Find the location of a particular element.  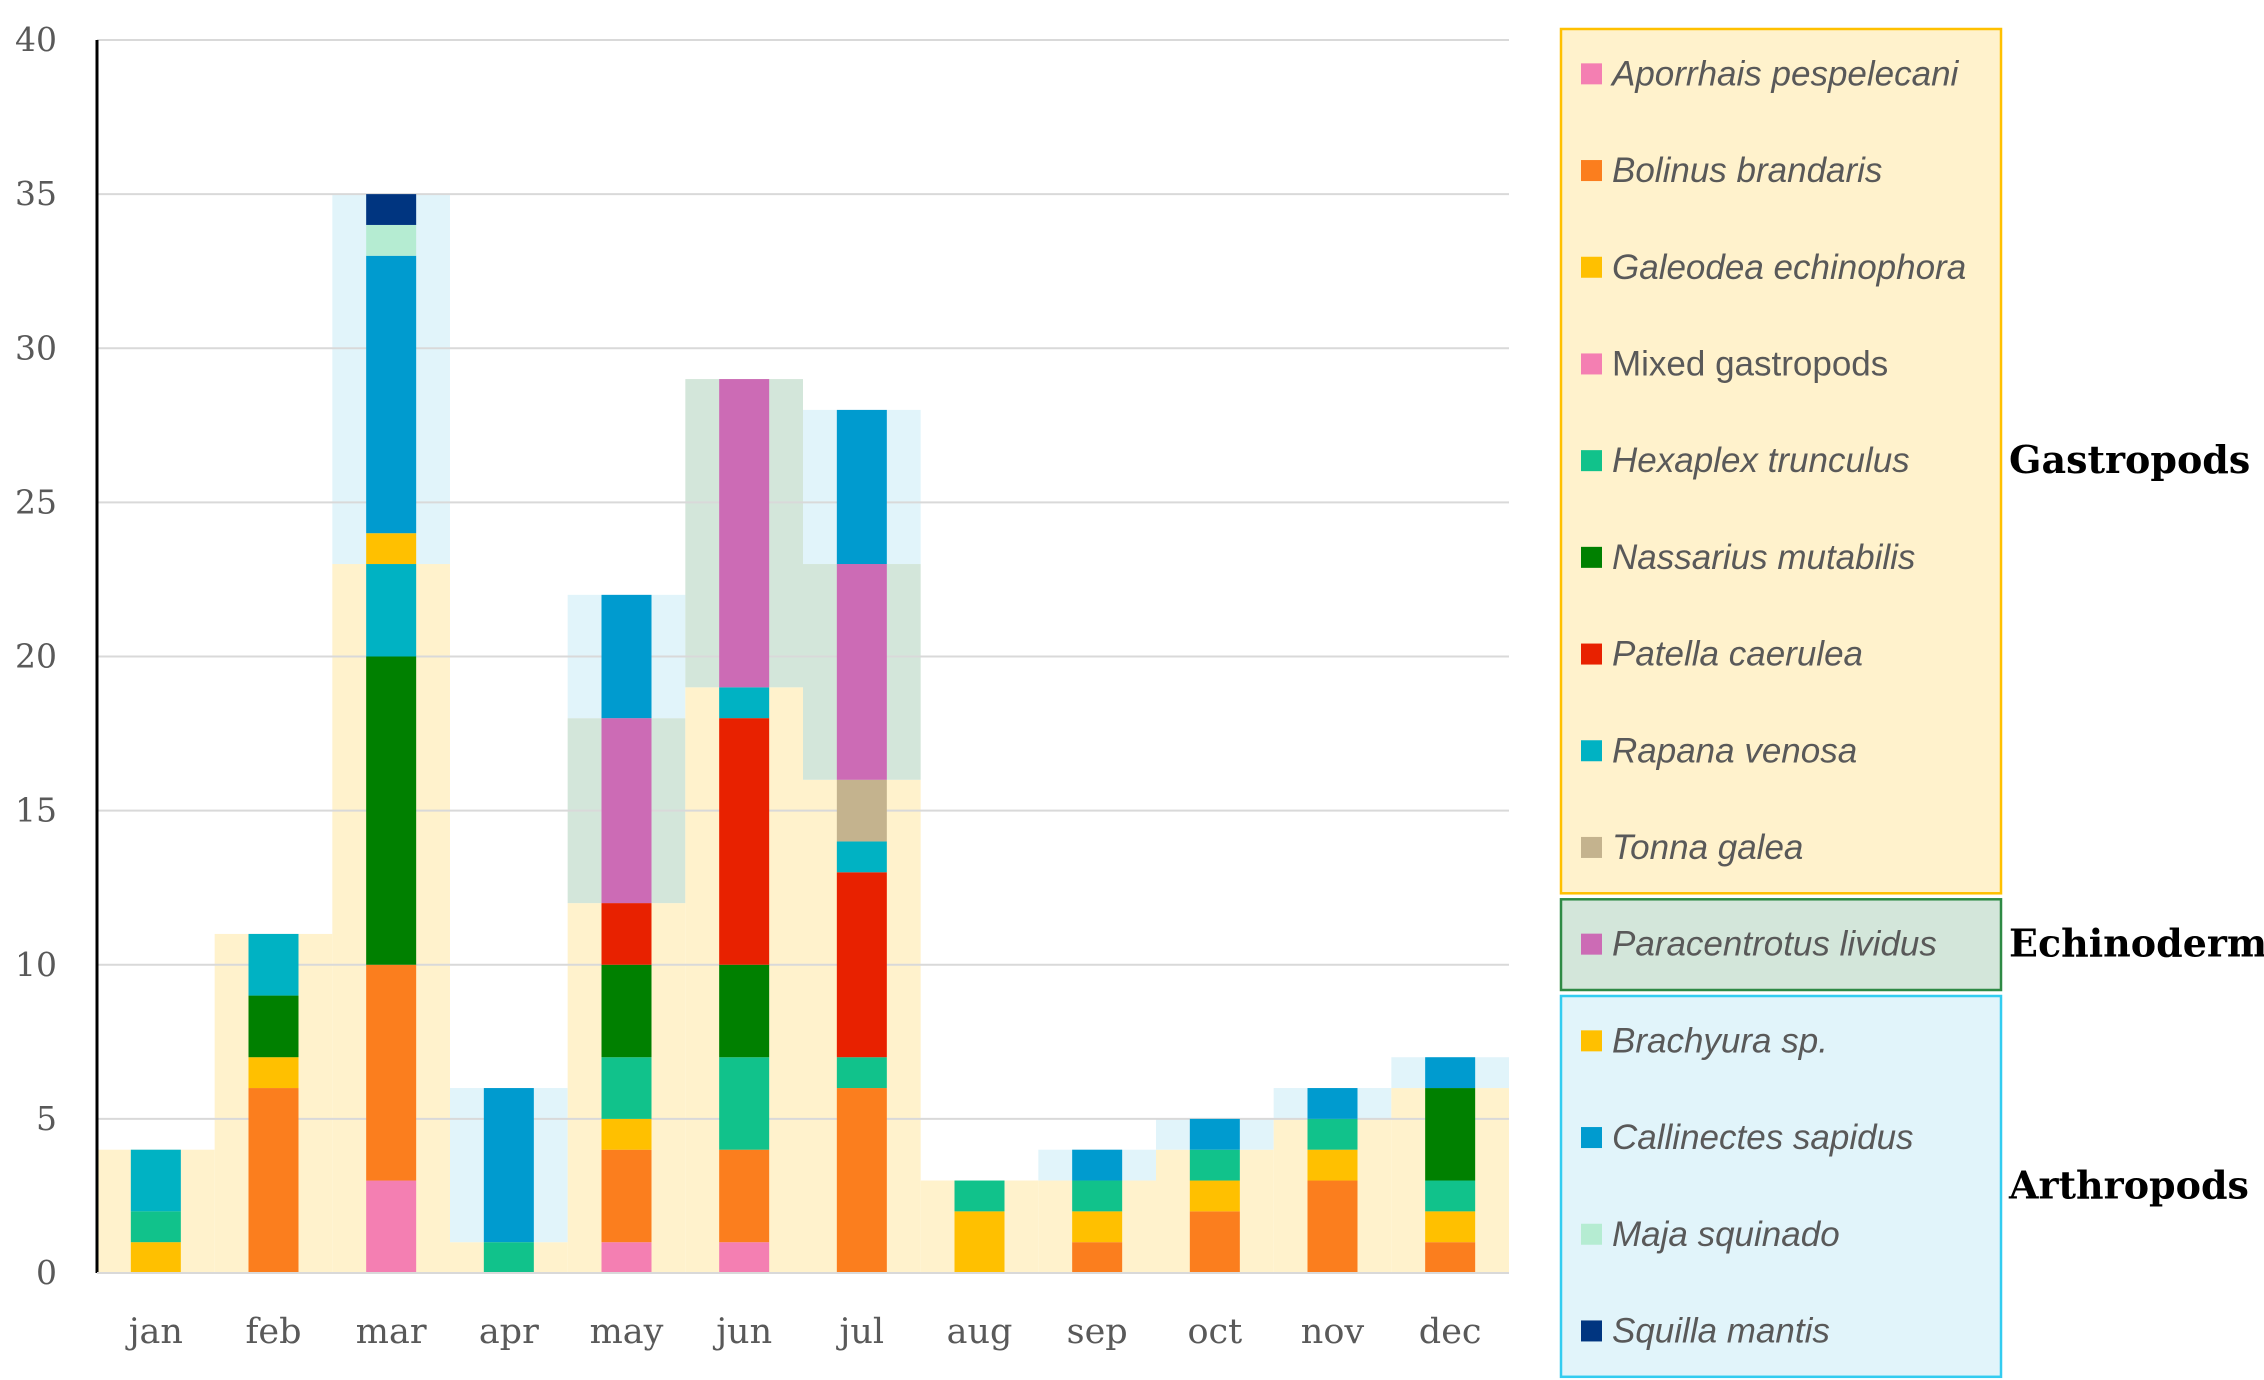

x-tick-label-may: may is located at coordinates (627, 1332).